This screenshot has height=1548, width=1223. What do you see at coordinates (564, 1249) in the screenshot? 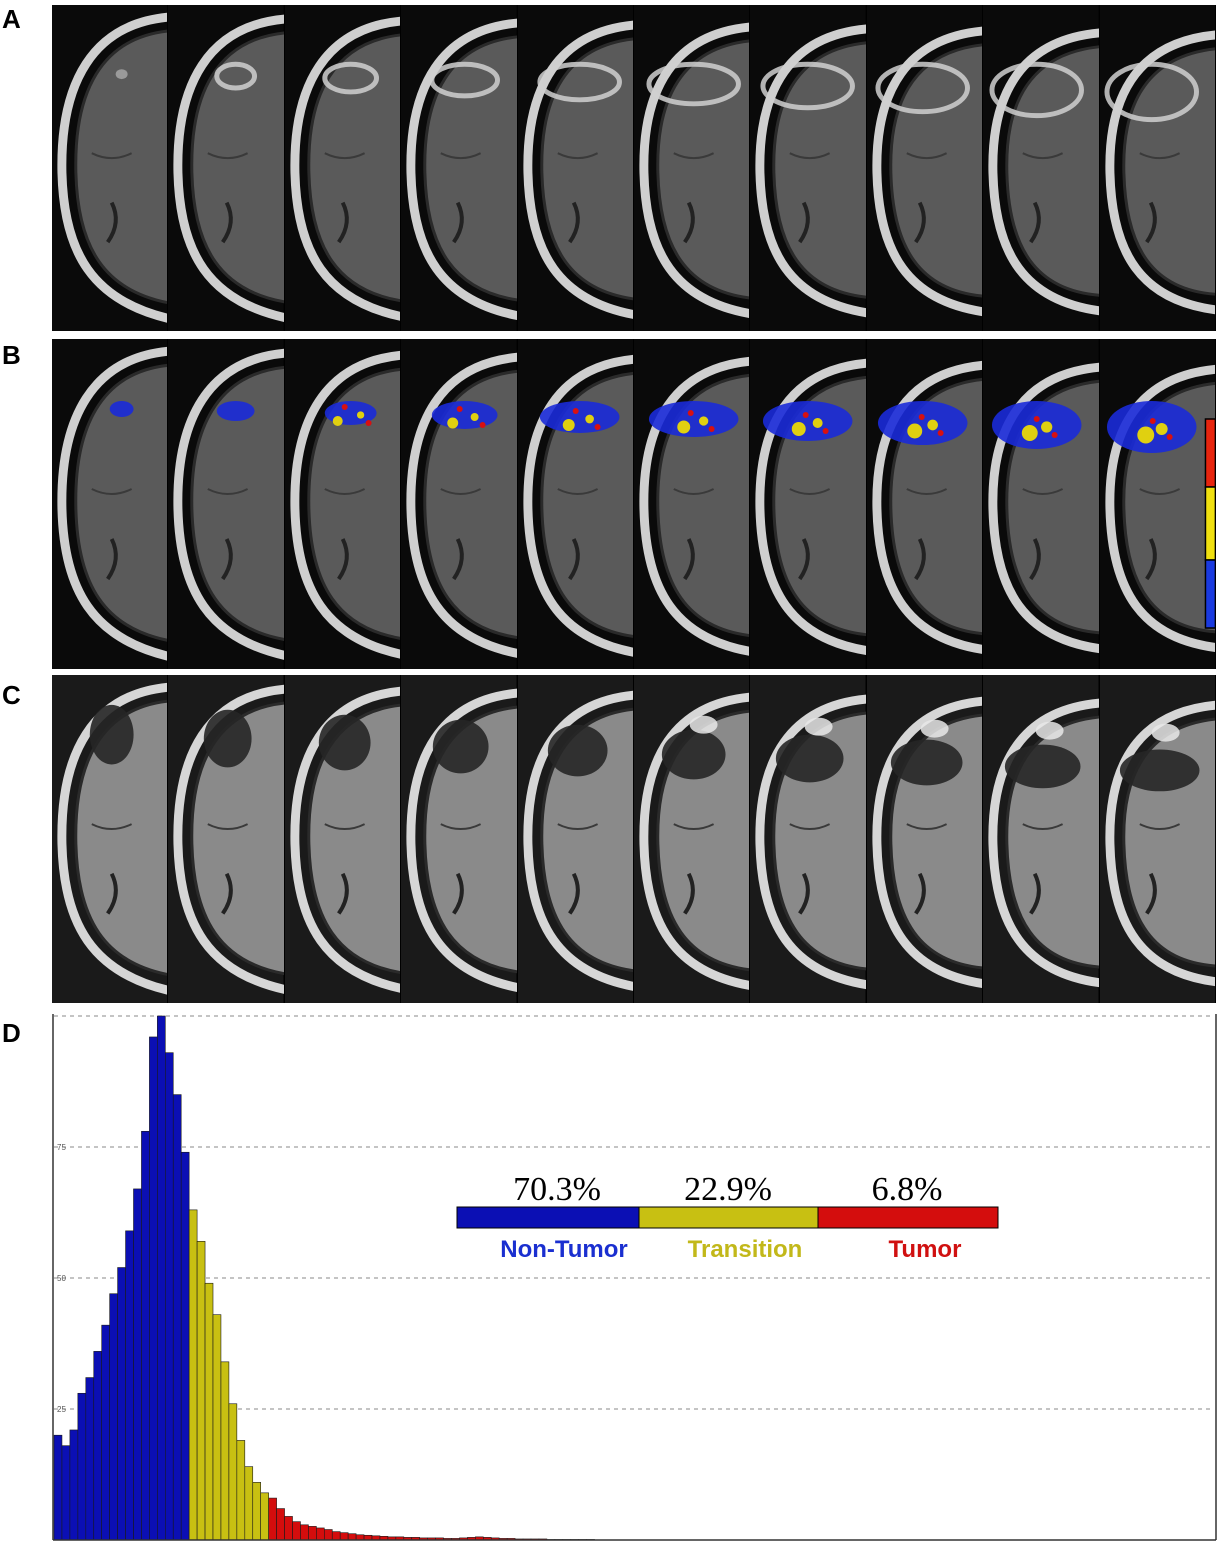
I see `label-non-tumor: Non-Tumor` at bounding box center [564, 1249].